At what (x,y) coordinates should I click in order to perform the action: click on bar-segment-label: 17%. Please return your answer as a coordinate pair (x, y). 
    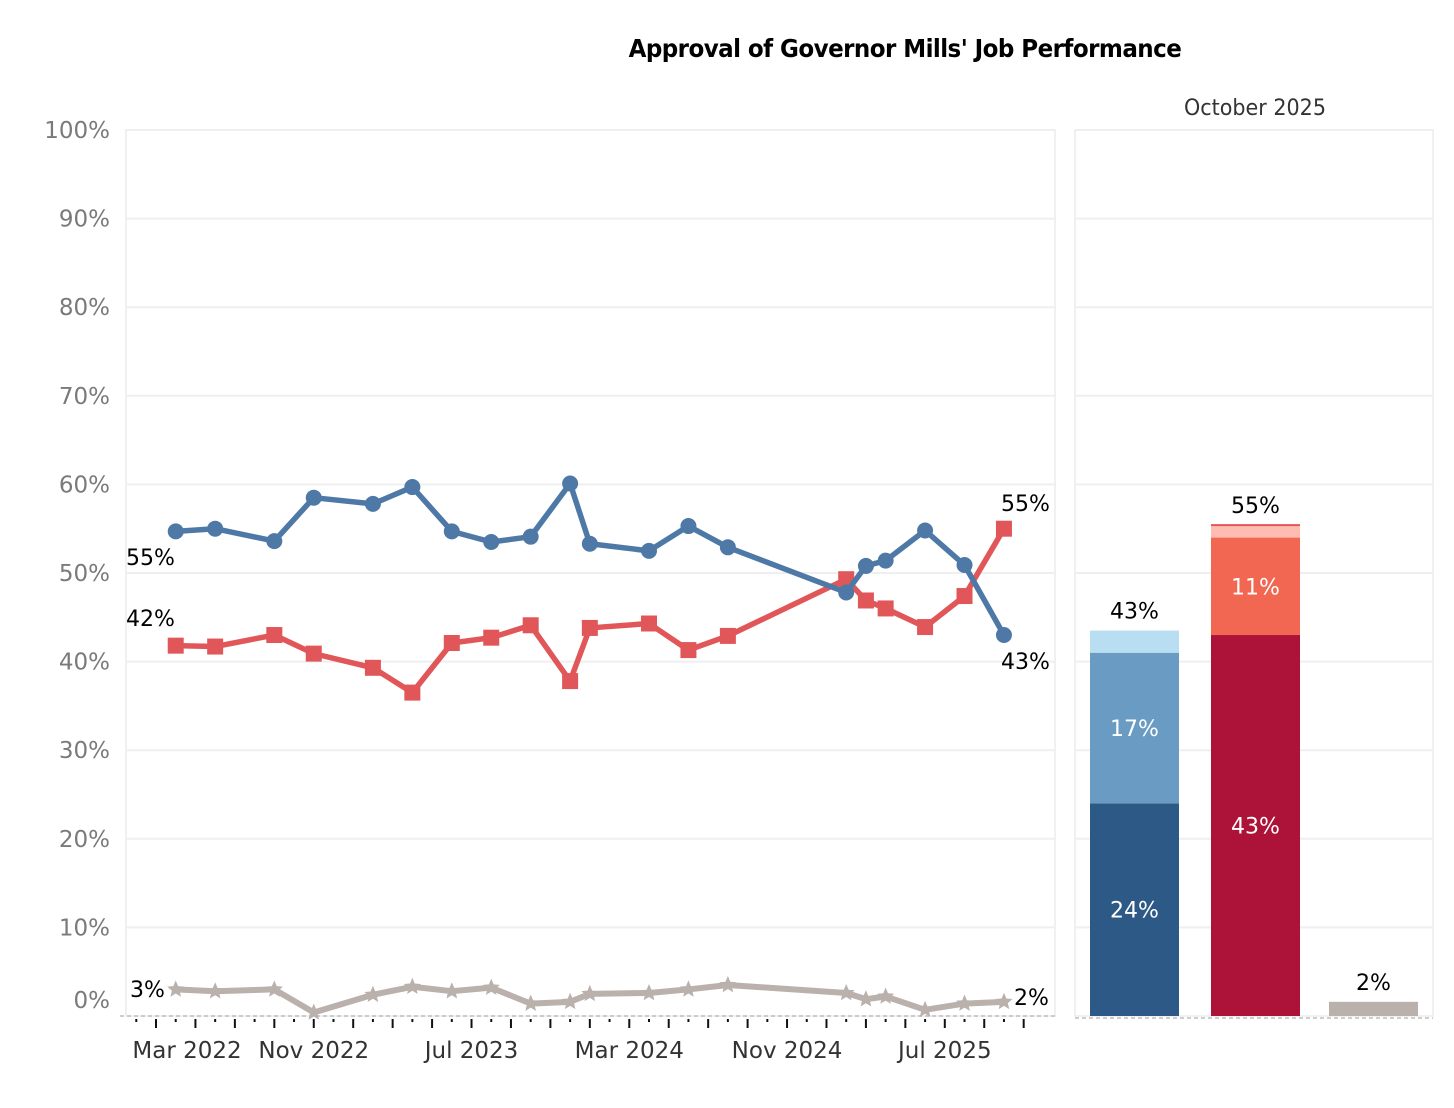
    Looking at the image, I should click on (1134, 729).